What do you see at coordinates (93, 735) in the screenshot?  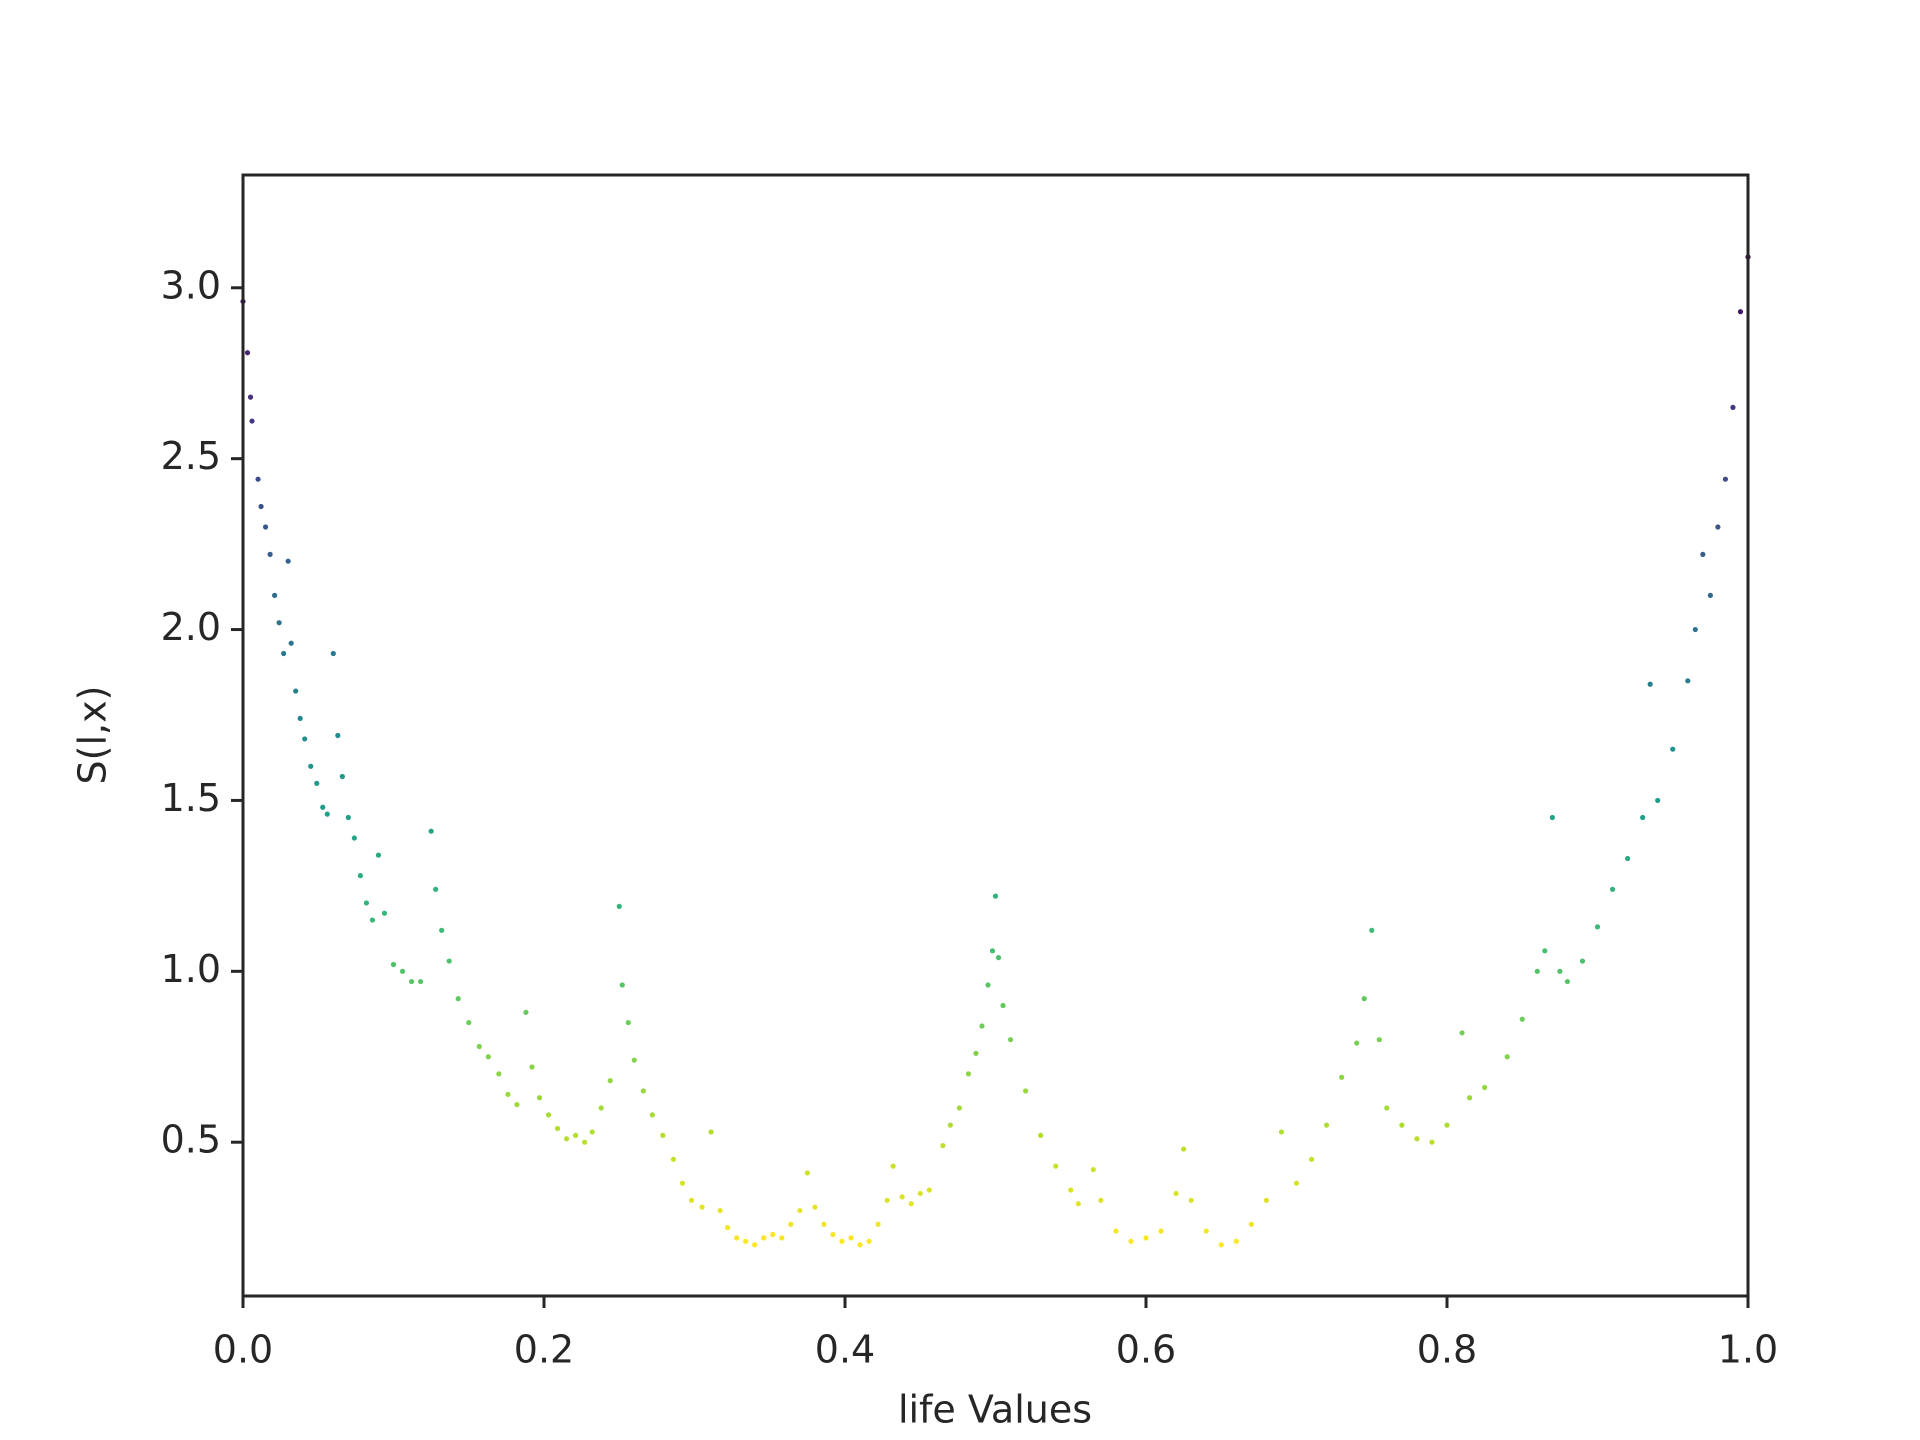 I see `y-axis-label: S(l,x)` at bounding box center [93, 735].